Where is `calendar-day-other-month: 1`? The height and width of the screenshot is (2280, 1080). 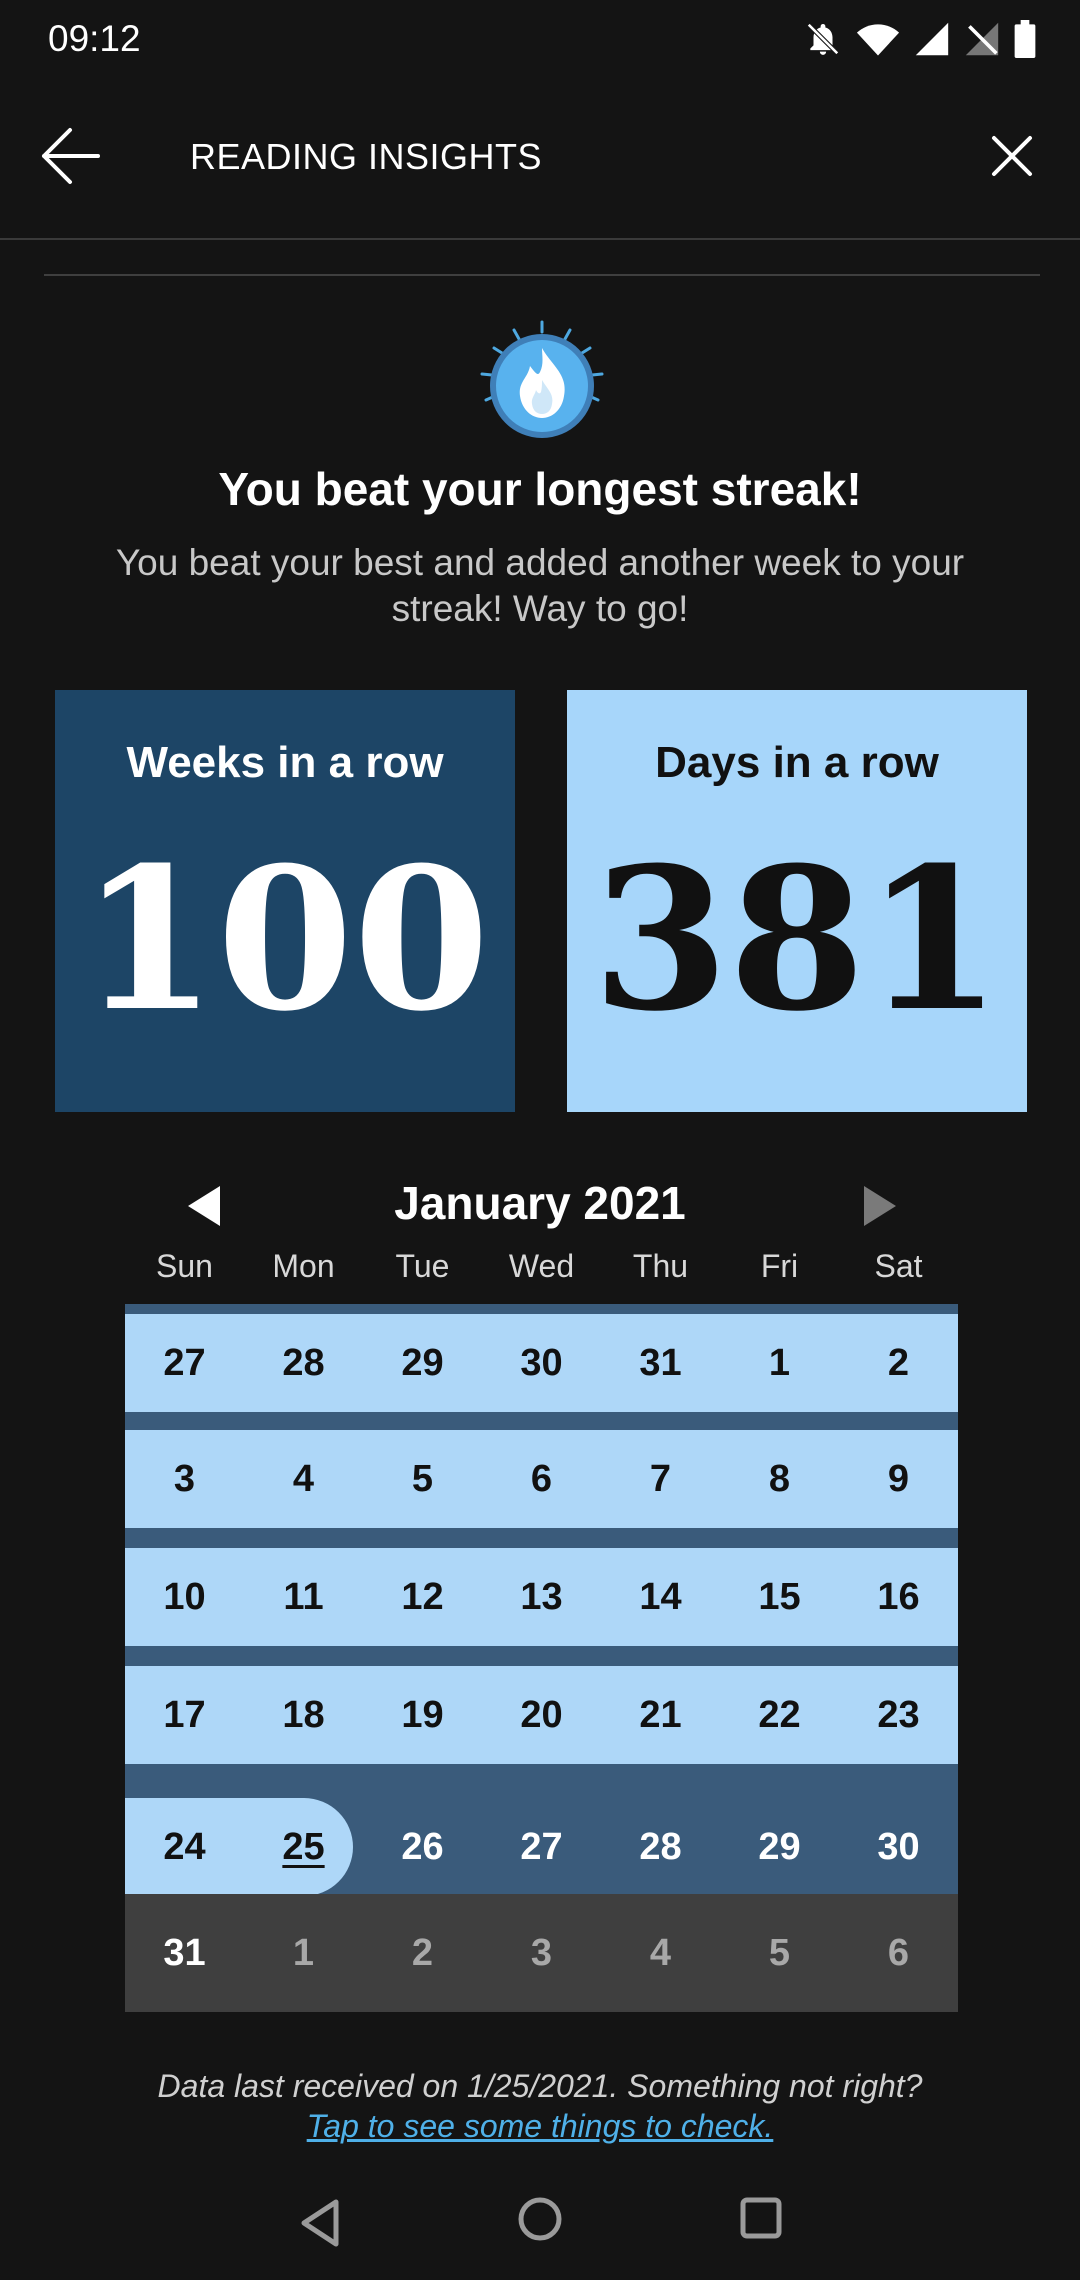 calendar-day-other-month: 1 is located at coordinates (303, 1953).